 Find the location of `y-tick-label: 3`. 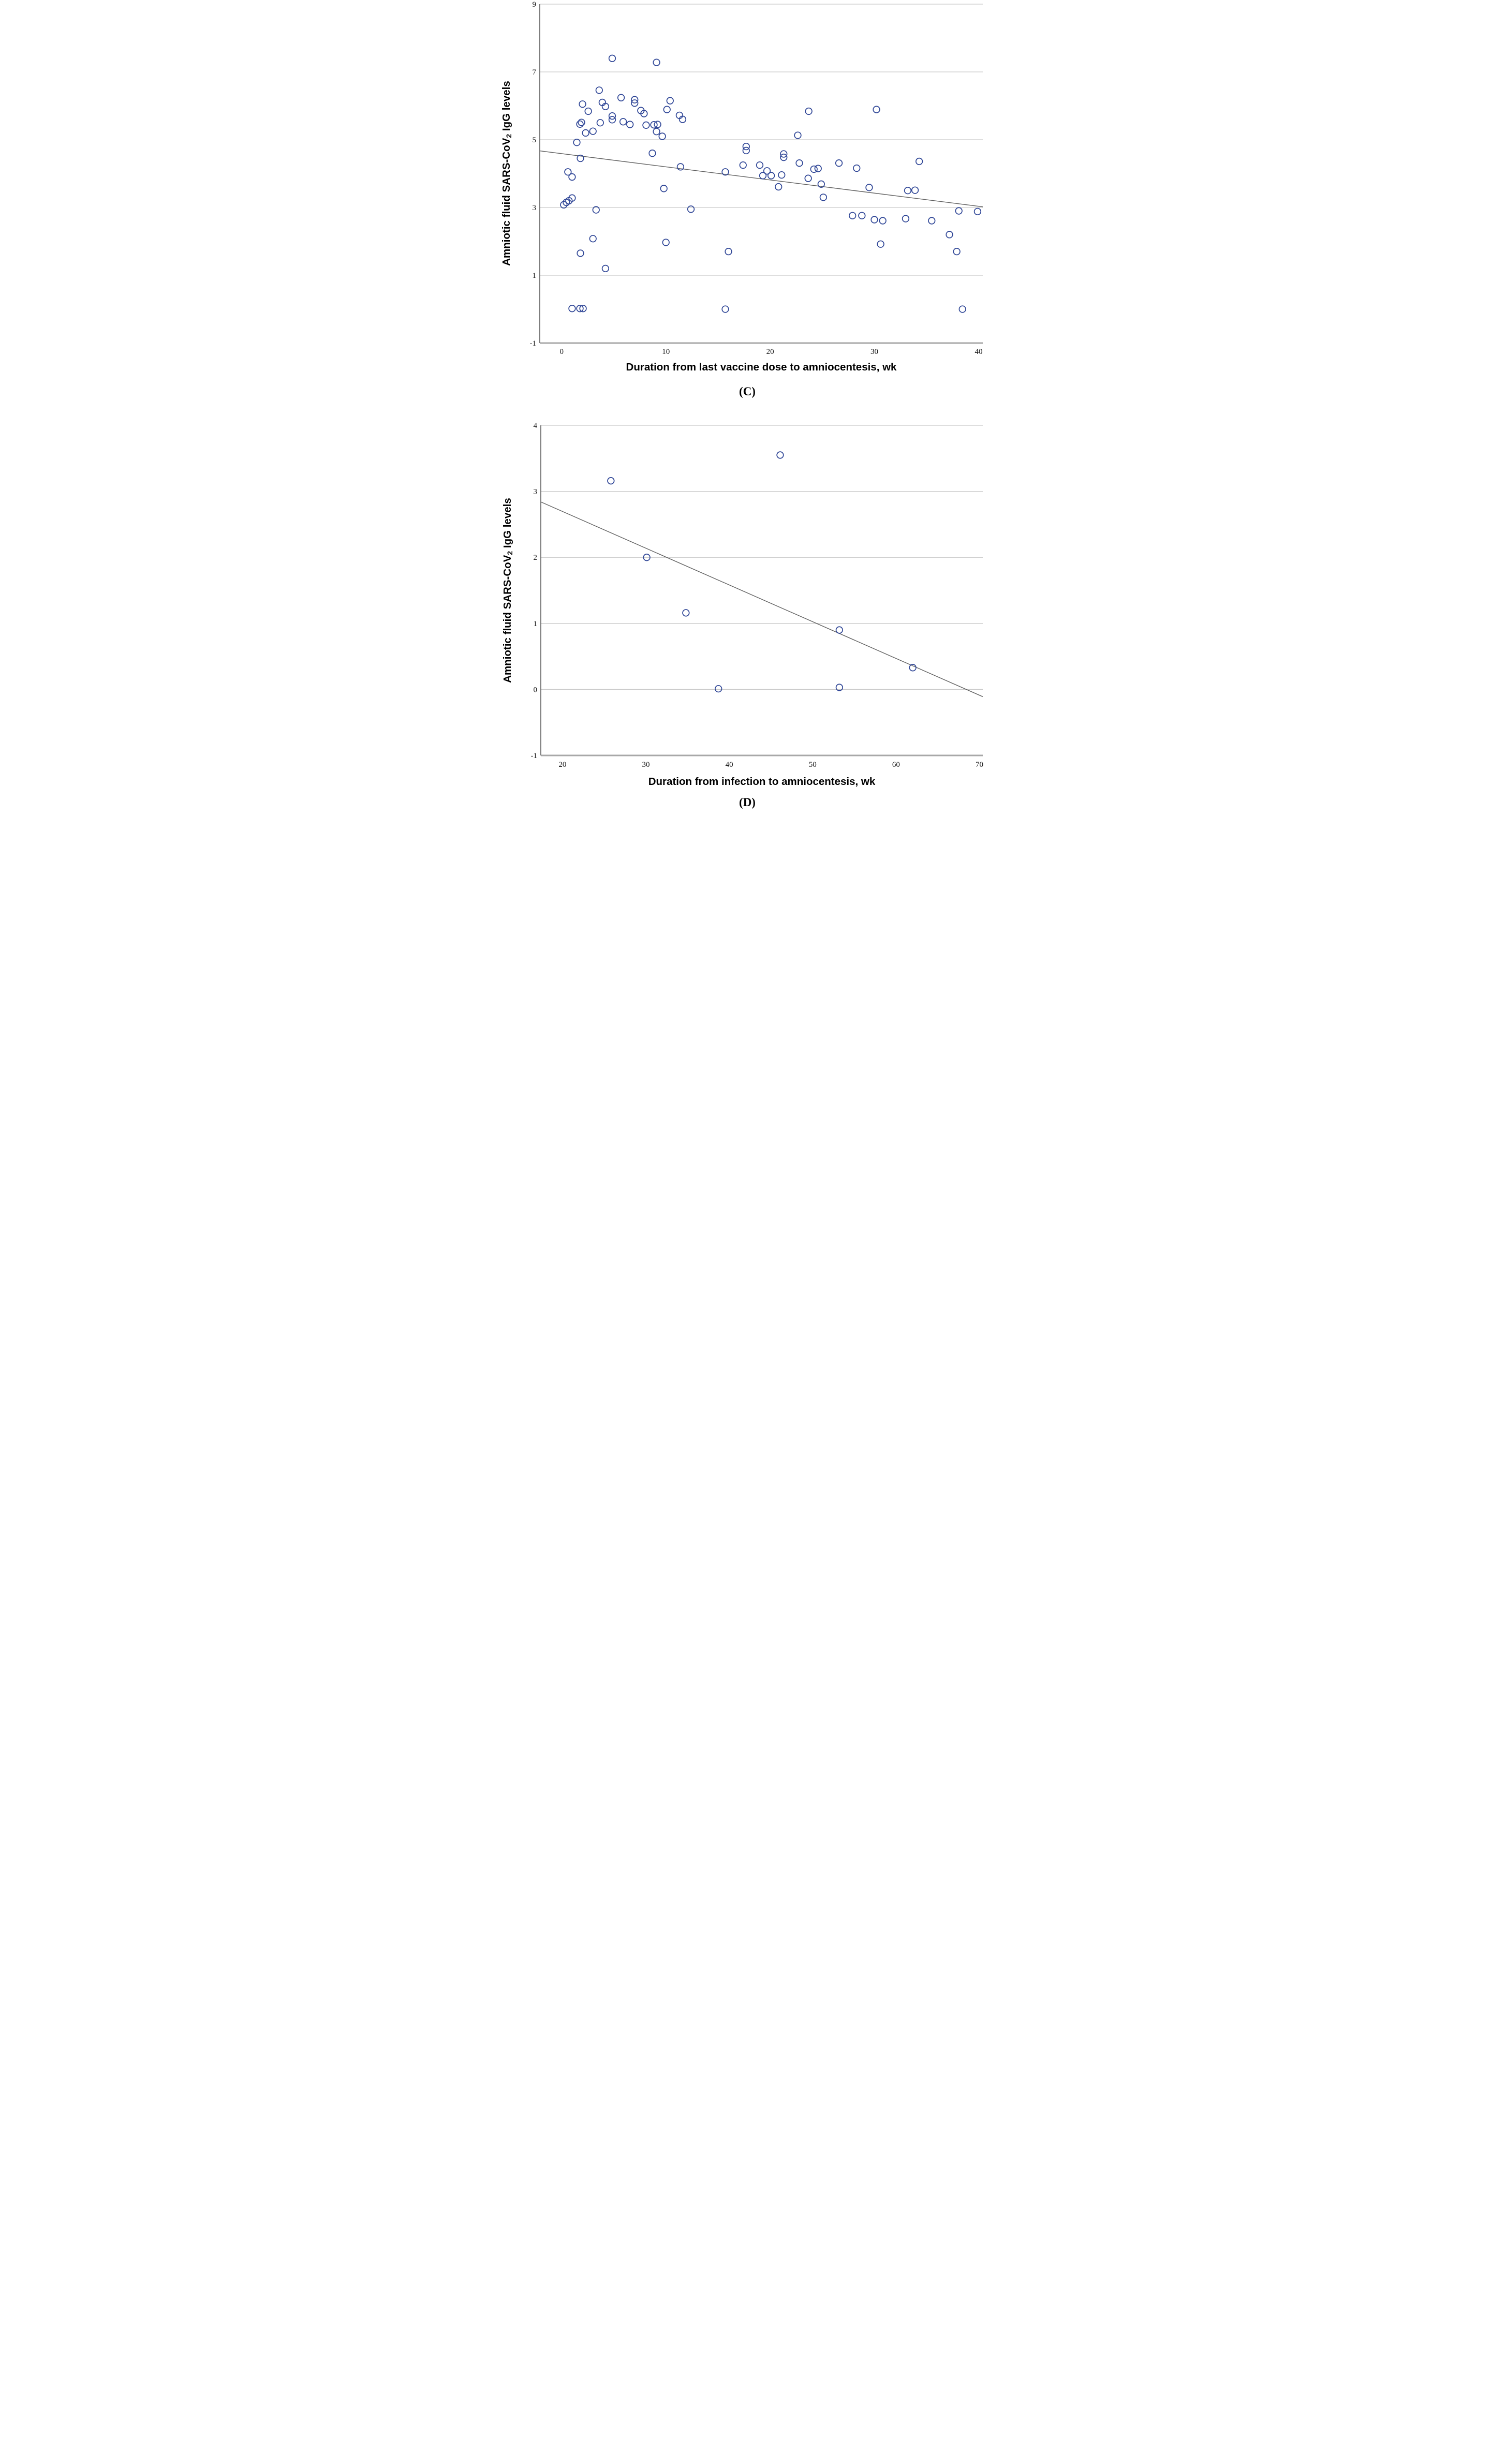

y-tick-label: 3 is located at coordinates (535, 492).